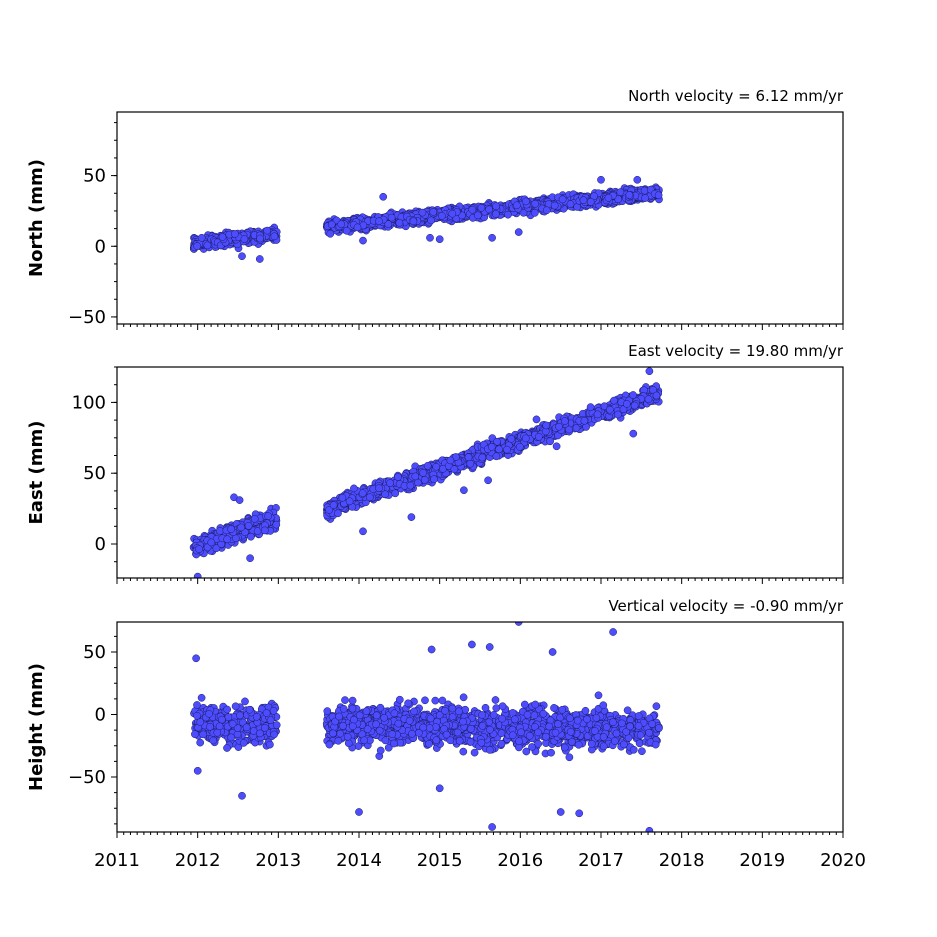 This screenshot has width=937, height=937. Describe the element at coordinates (87, 317) in the screenshot. I see `y-tick-label: −50` at that location.